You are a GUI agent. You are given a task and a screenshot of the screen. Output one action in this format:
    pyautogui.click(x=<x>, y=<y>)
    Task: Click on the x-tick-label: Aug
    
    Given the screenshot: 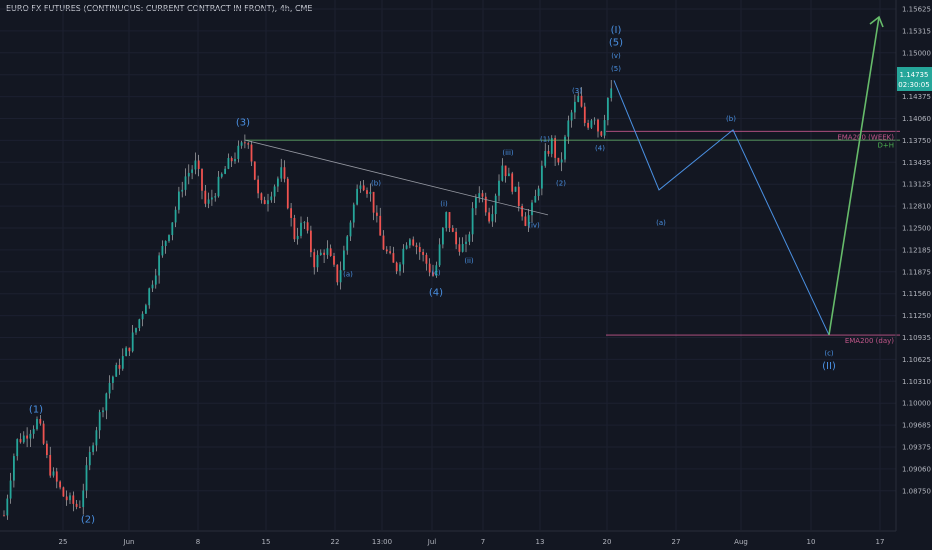 What is the action you would take?
    pyautogui.click(x=741, y=542)
    